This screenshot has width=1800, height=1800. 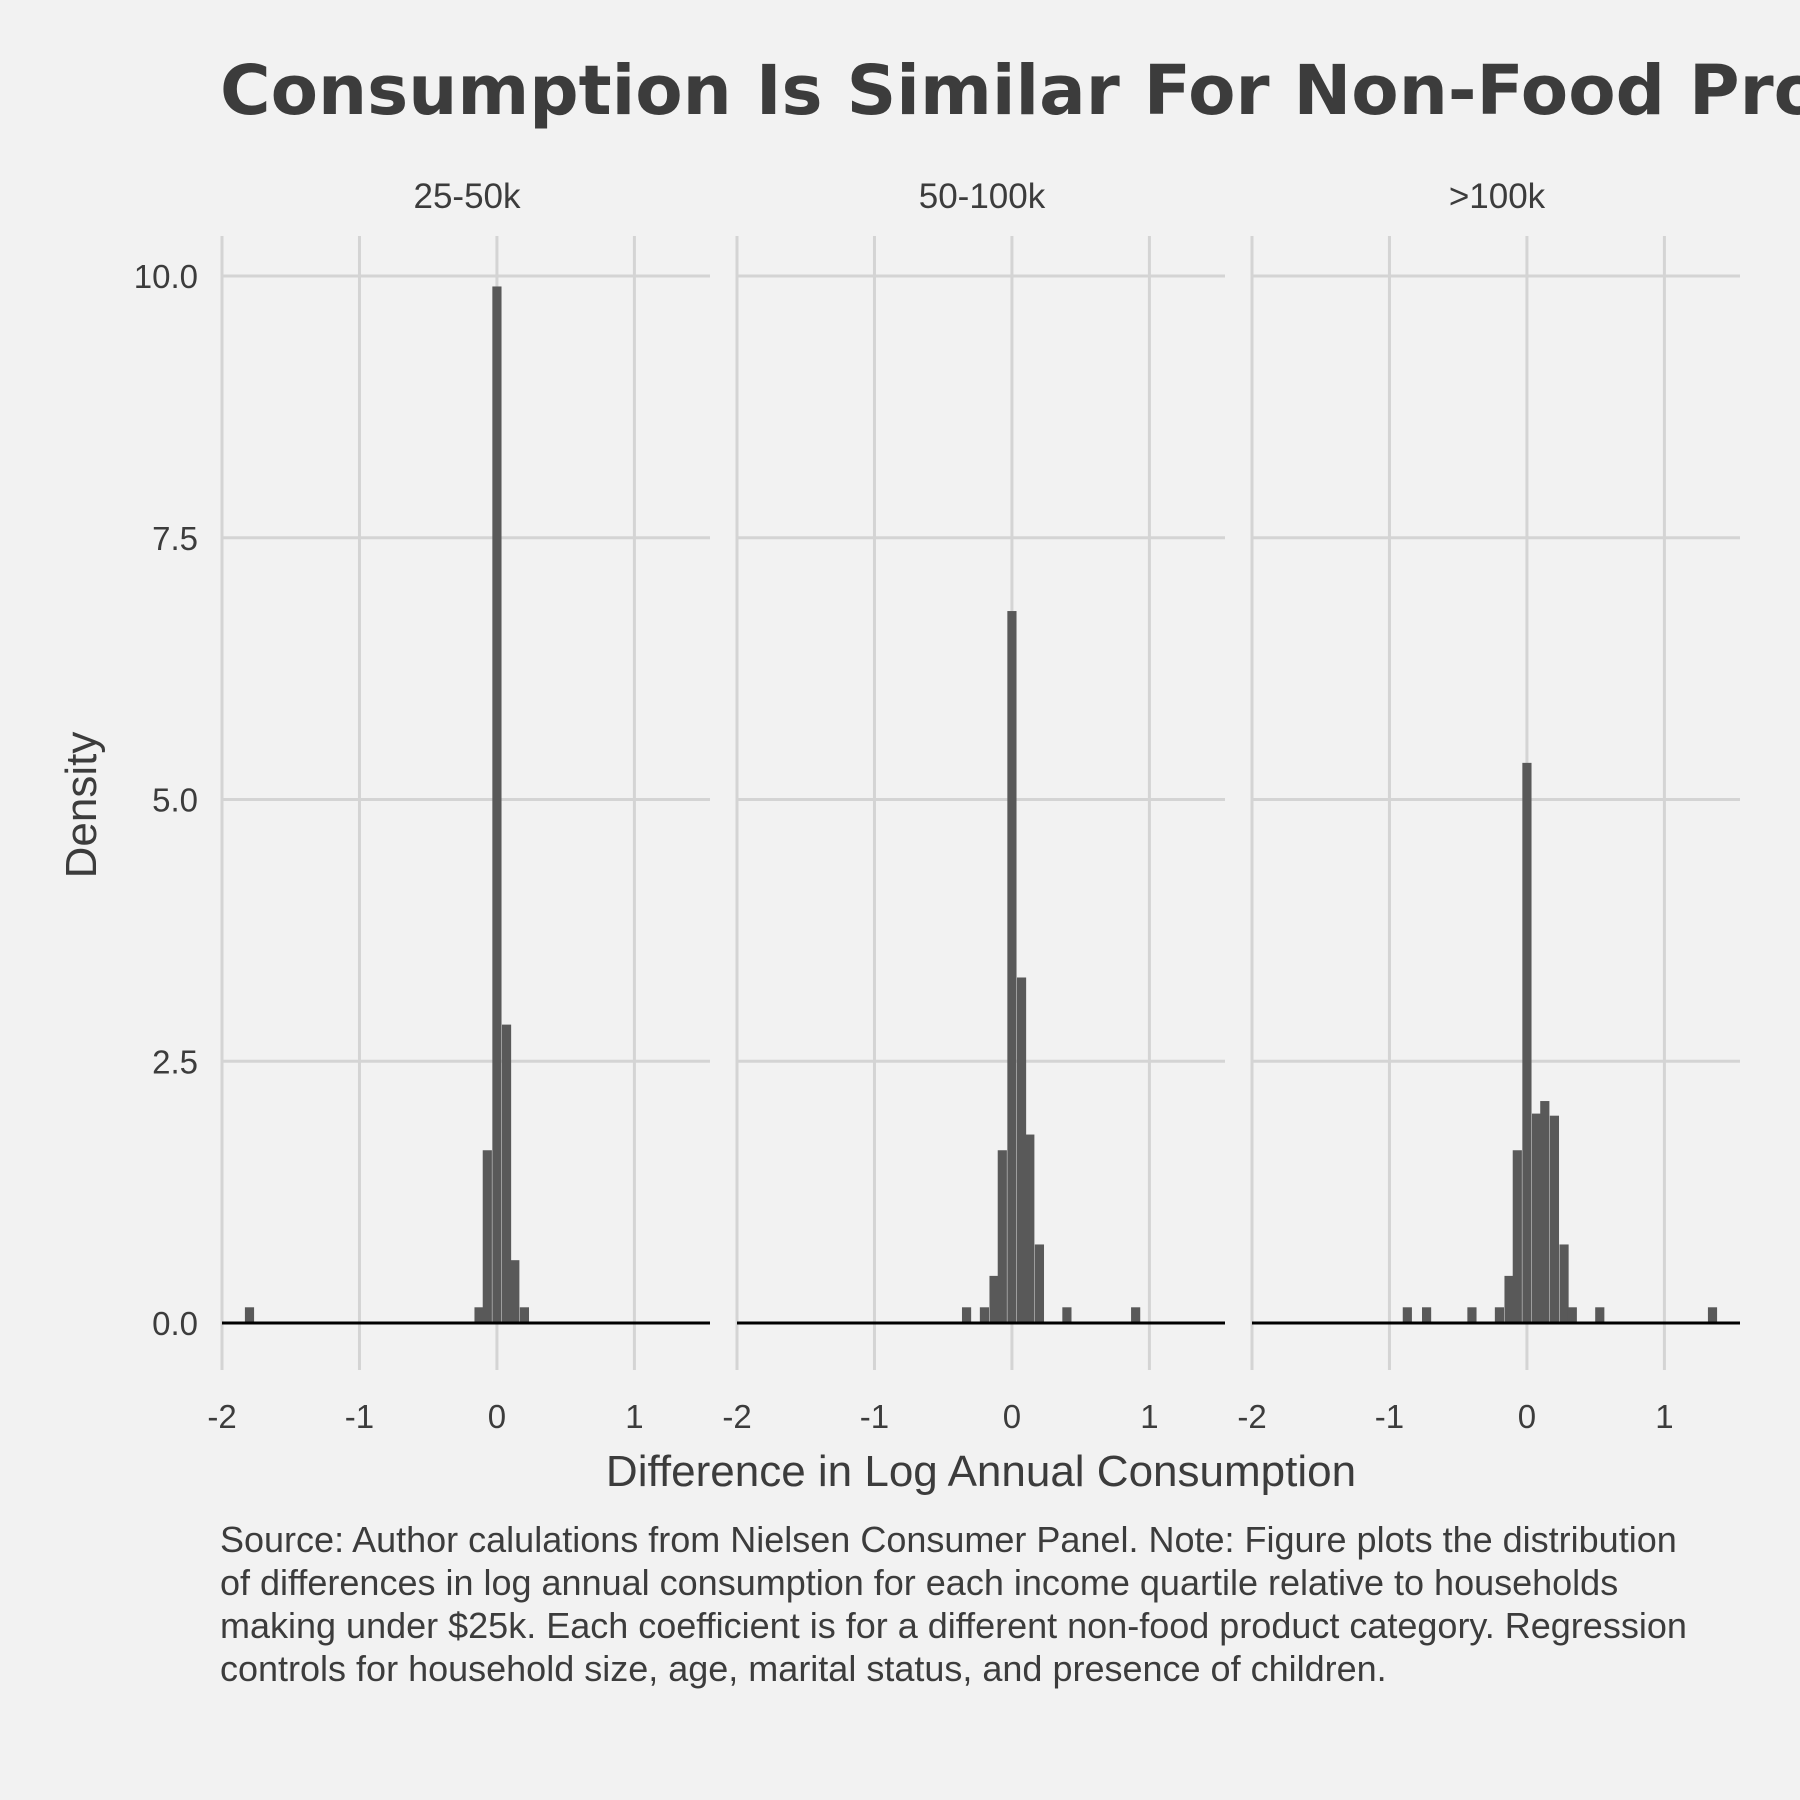 I want to click on y-tick-labels: 0.0 2.5 5.0 7.5 10.0, so click(x=166, y=800).